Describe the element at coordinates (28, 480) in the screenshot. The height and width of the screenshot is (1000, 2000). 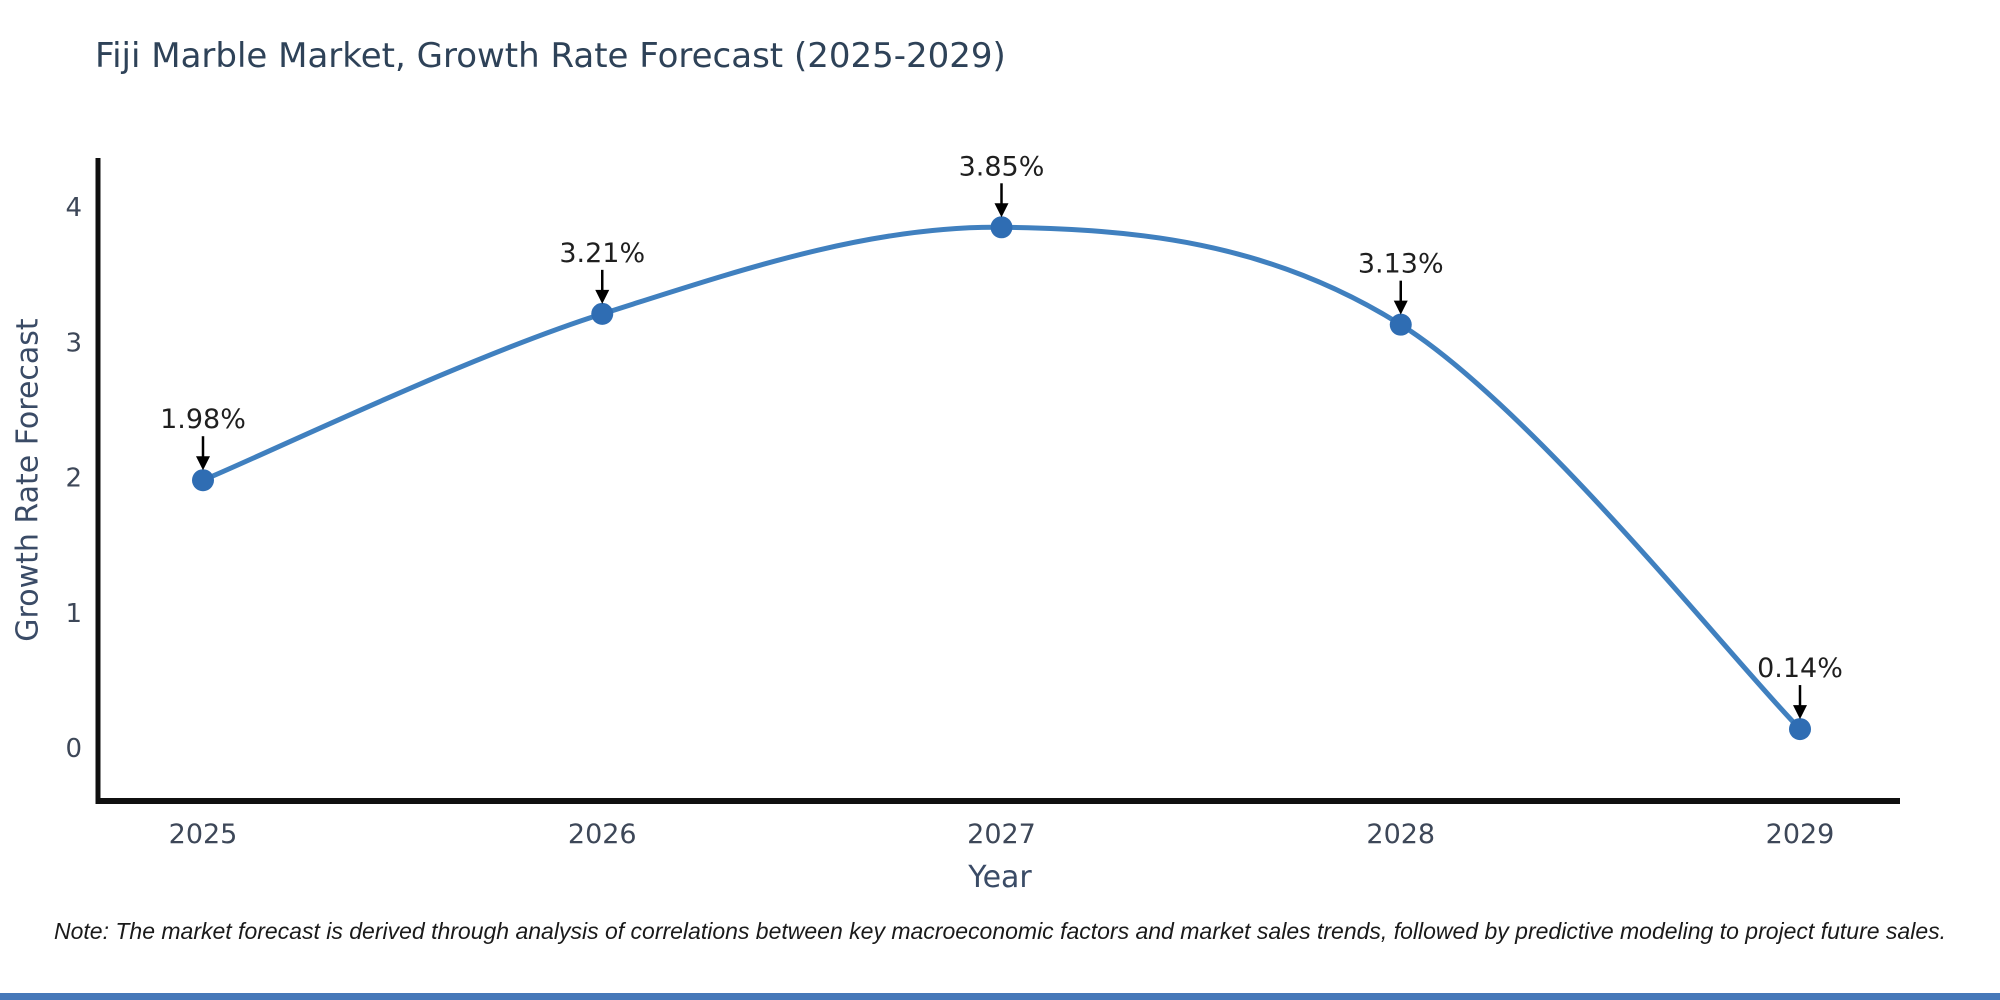
I see `y-axis-title: Growth Rate Forecast` at that location.